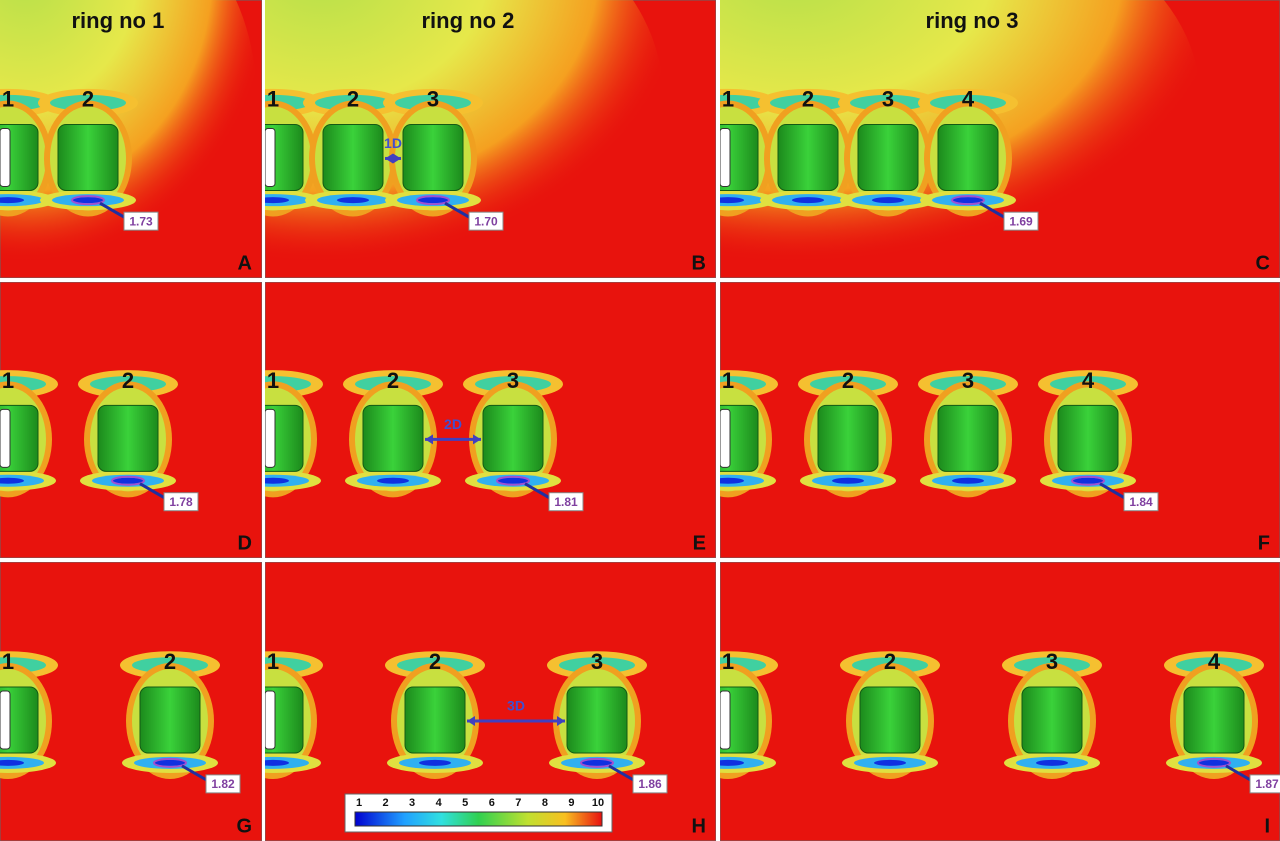 The image size is (1280, 841). I want to click on colorbar-tick-label: 10, so click(598, 803).